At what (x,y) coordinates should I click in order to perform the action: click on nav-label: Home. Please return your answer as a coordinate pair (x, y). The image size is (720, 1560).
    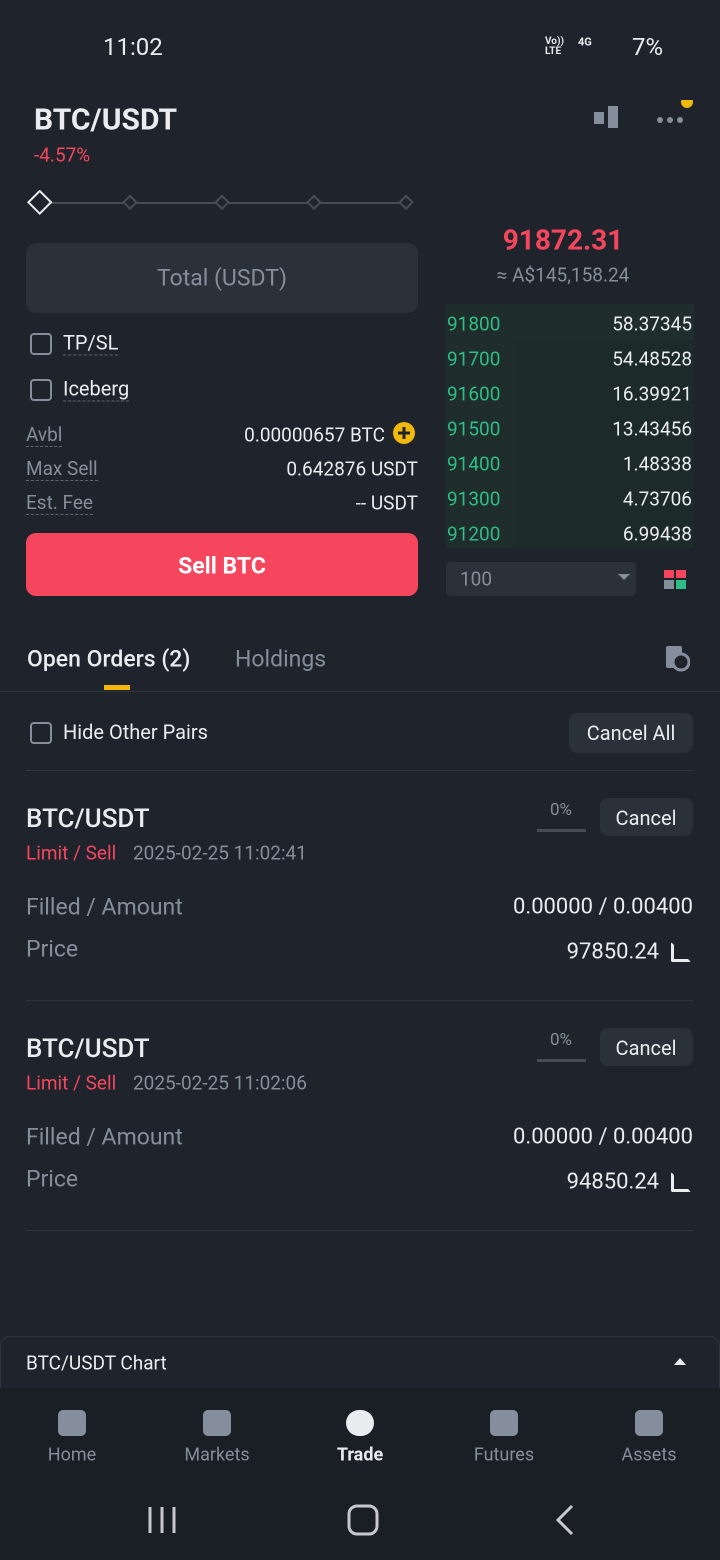
    Looking at the image, I should click on (72, 1455).